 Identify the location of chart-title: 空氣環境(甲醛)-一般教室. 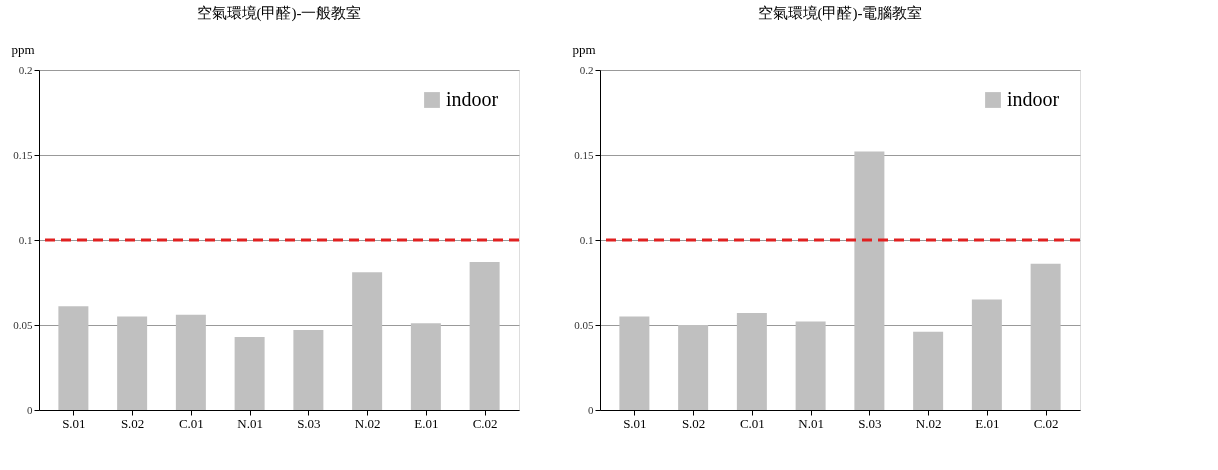
(279, 13).